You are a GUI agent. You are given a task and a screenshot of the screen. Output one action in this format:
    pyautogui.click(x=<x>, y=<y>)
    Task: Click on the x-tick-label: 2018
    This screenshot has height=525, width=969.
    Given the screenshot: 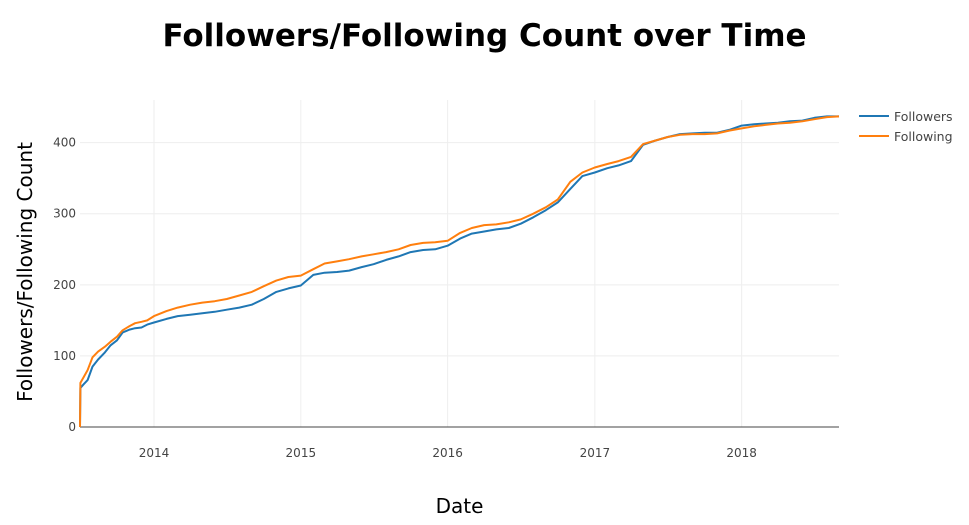 What is the action you would take?
    pyautogui.click(x=741, y=453)
    